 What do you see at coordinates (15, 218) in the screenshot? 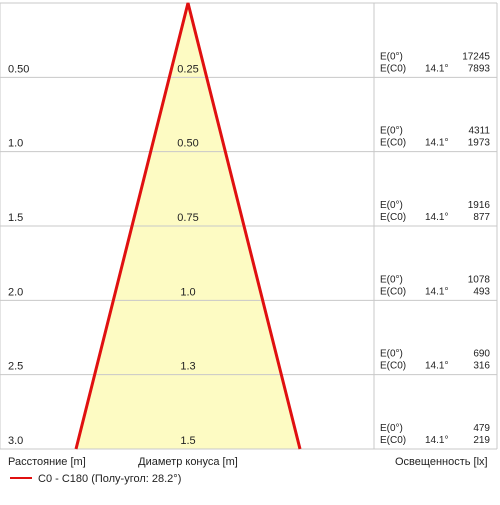
I see `distance: 1.5` at bounding box center [15, 218].